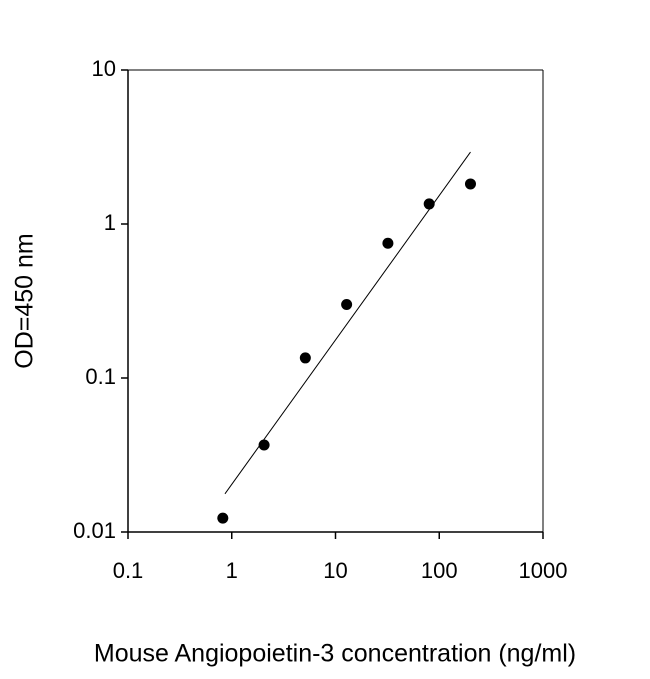 The width and height of the screenshot is (650, 679). Describe the element at coordinates (94, 530) in the screenshot. I see `y-tick-label: 0.01` at that location.